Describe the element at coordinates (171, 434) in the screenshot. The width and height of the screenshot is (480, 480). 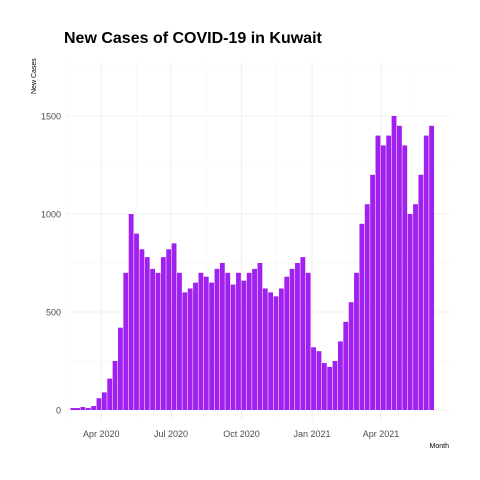
I see `x-tick-label: Jul 2020` at that location.